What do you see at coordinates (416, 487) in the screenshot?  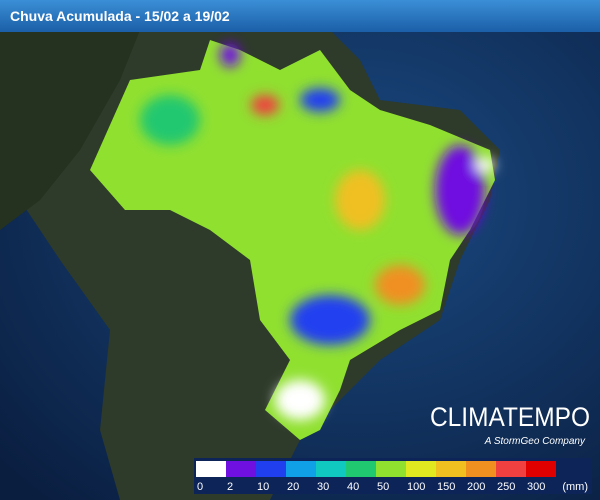 I see `legend-label: 100` at bounding box center [416, 487].